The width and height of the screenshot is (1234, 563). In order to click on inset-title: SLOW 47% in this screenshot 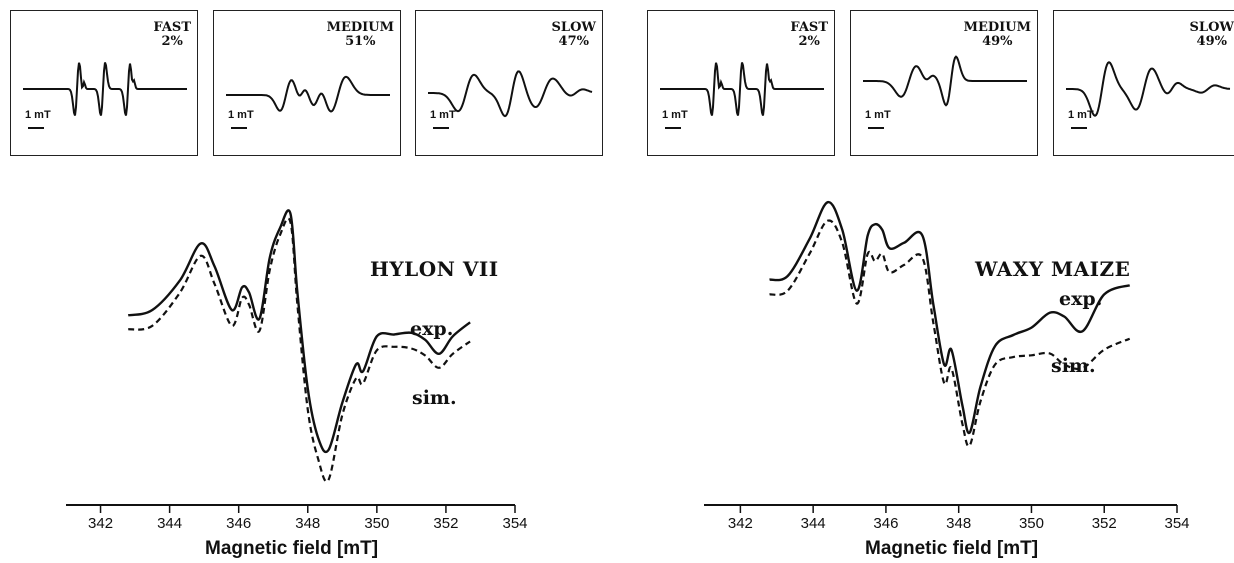, I will do `click(573, 34)`.